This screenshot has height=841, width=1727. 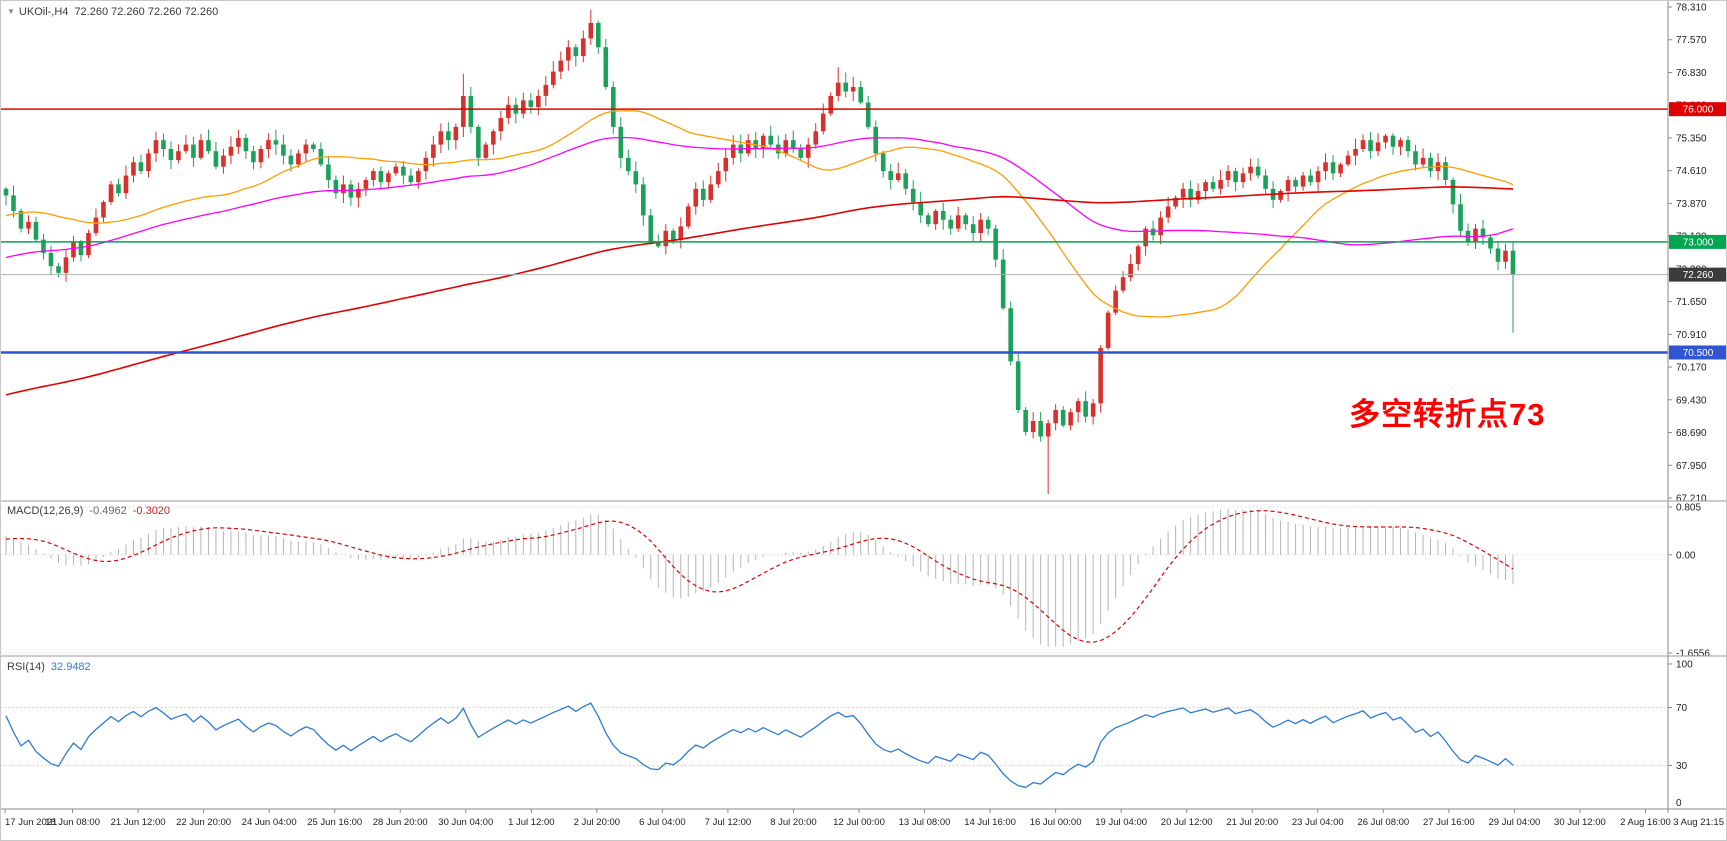 What do you see at coordinates (1684, 665) in the screenshot?
I see `svg-text: 100` at bounding box center [1684, 665].